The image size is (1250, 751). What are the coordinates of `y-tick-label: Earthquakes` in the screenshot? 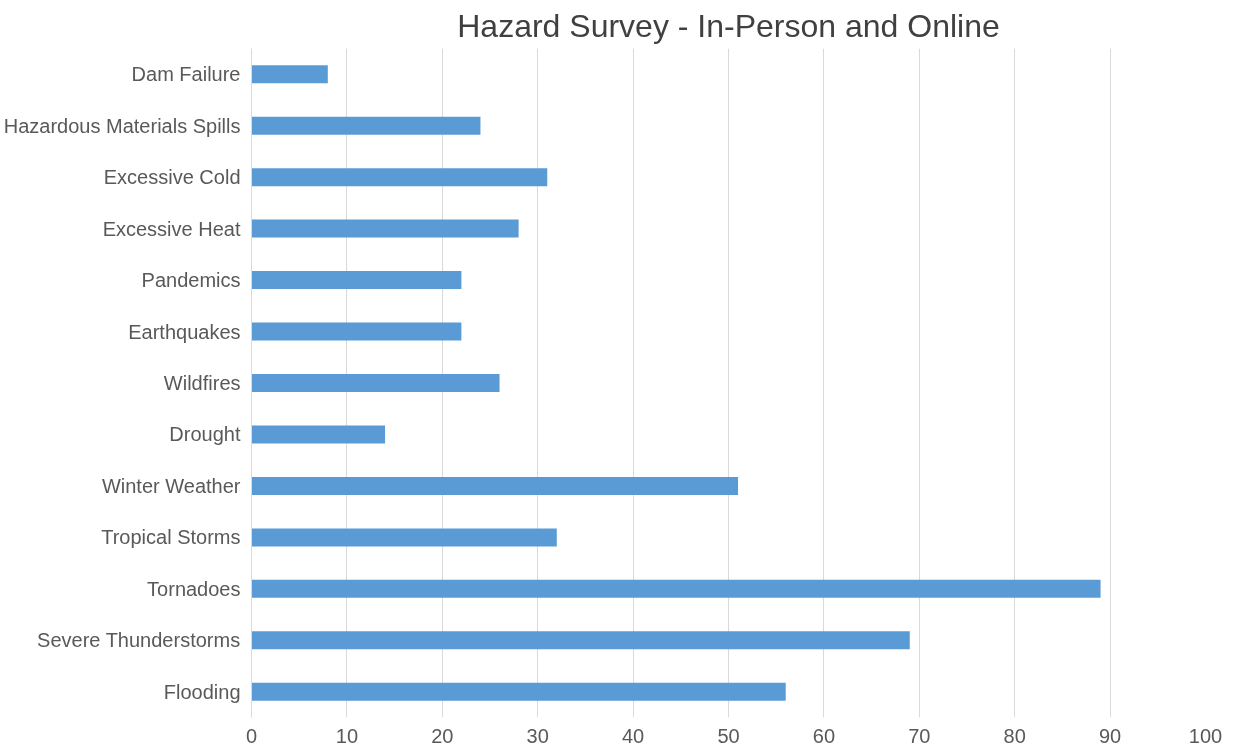 It's located at (184, 331).